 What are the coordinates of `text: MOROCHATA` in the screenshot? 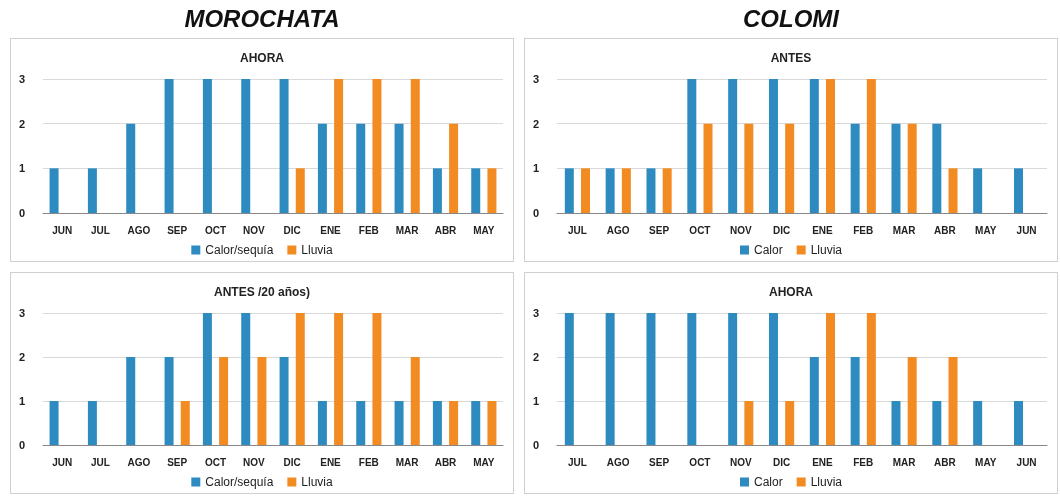 It's located at (262, 19).